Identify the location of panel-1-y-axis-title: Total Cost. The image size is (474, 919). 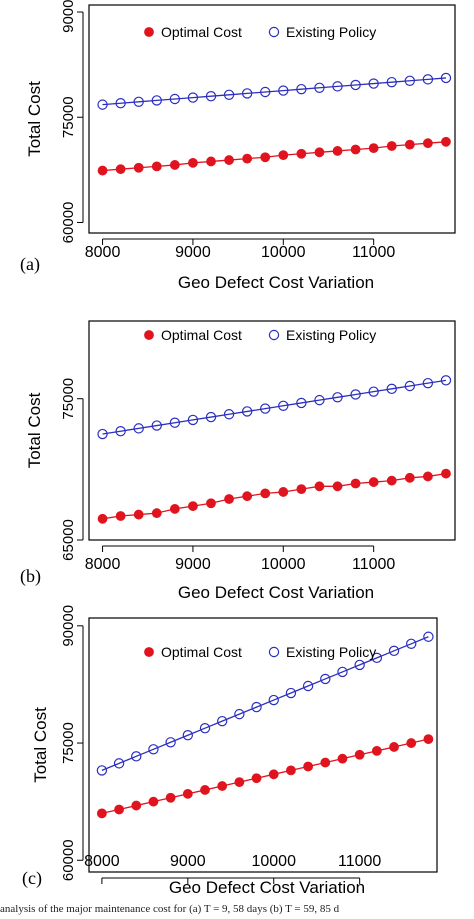
(34, 119).